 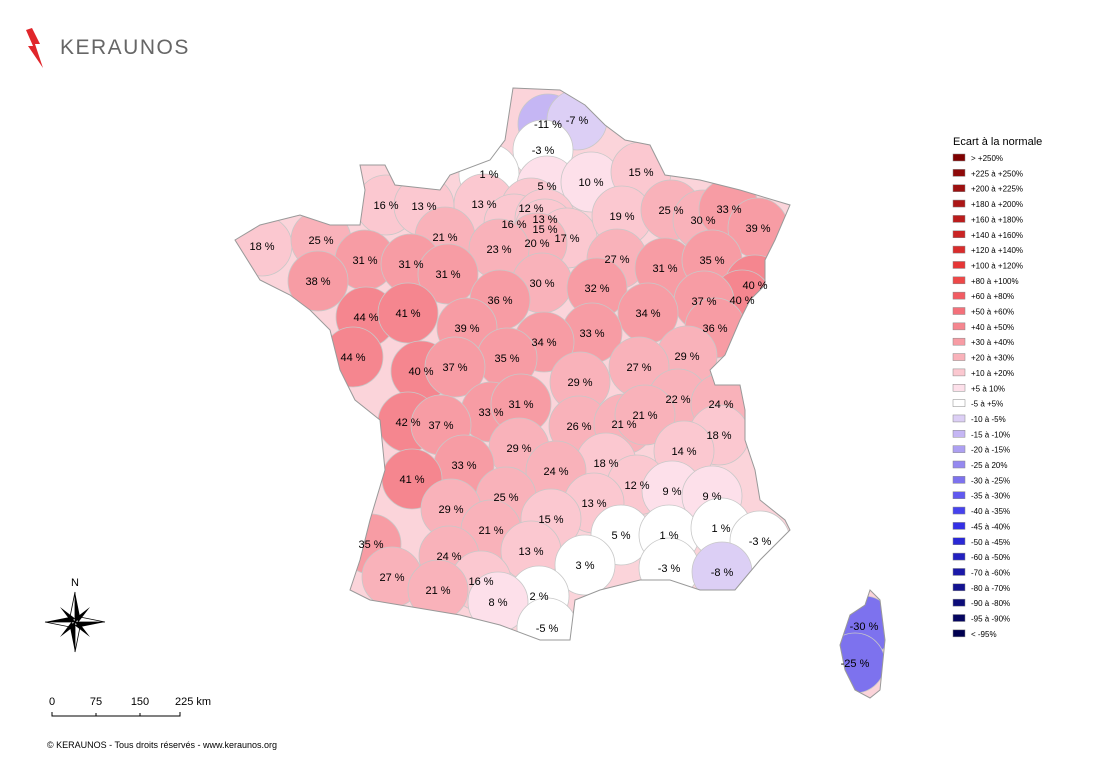 What do you see at coordinates (448, 274) in the screenshot?
I see `department` at bounding box center [448, 274].